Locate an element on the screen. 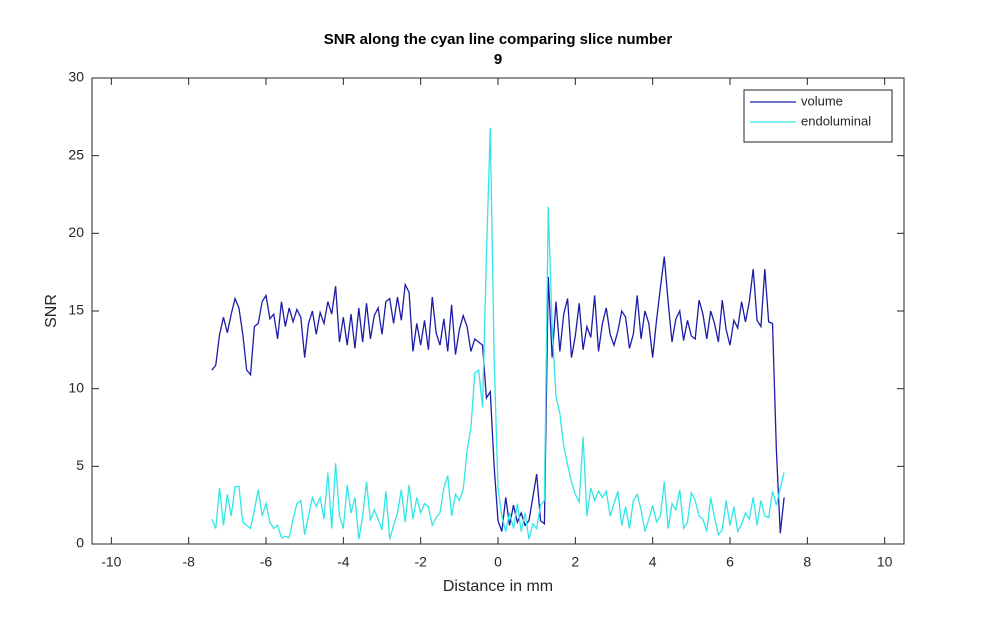 Image resolution: width=996 pixels, height=640 pixels. x-tick-label: 0 is located at coordinates (498, 562).